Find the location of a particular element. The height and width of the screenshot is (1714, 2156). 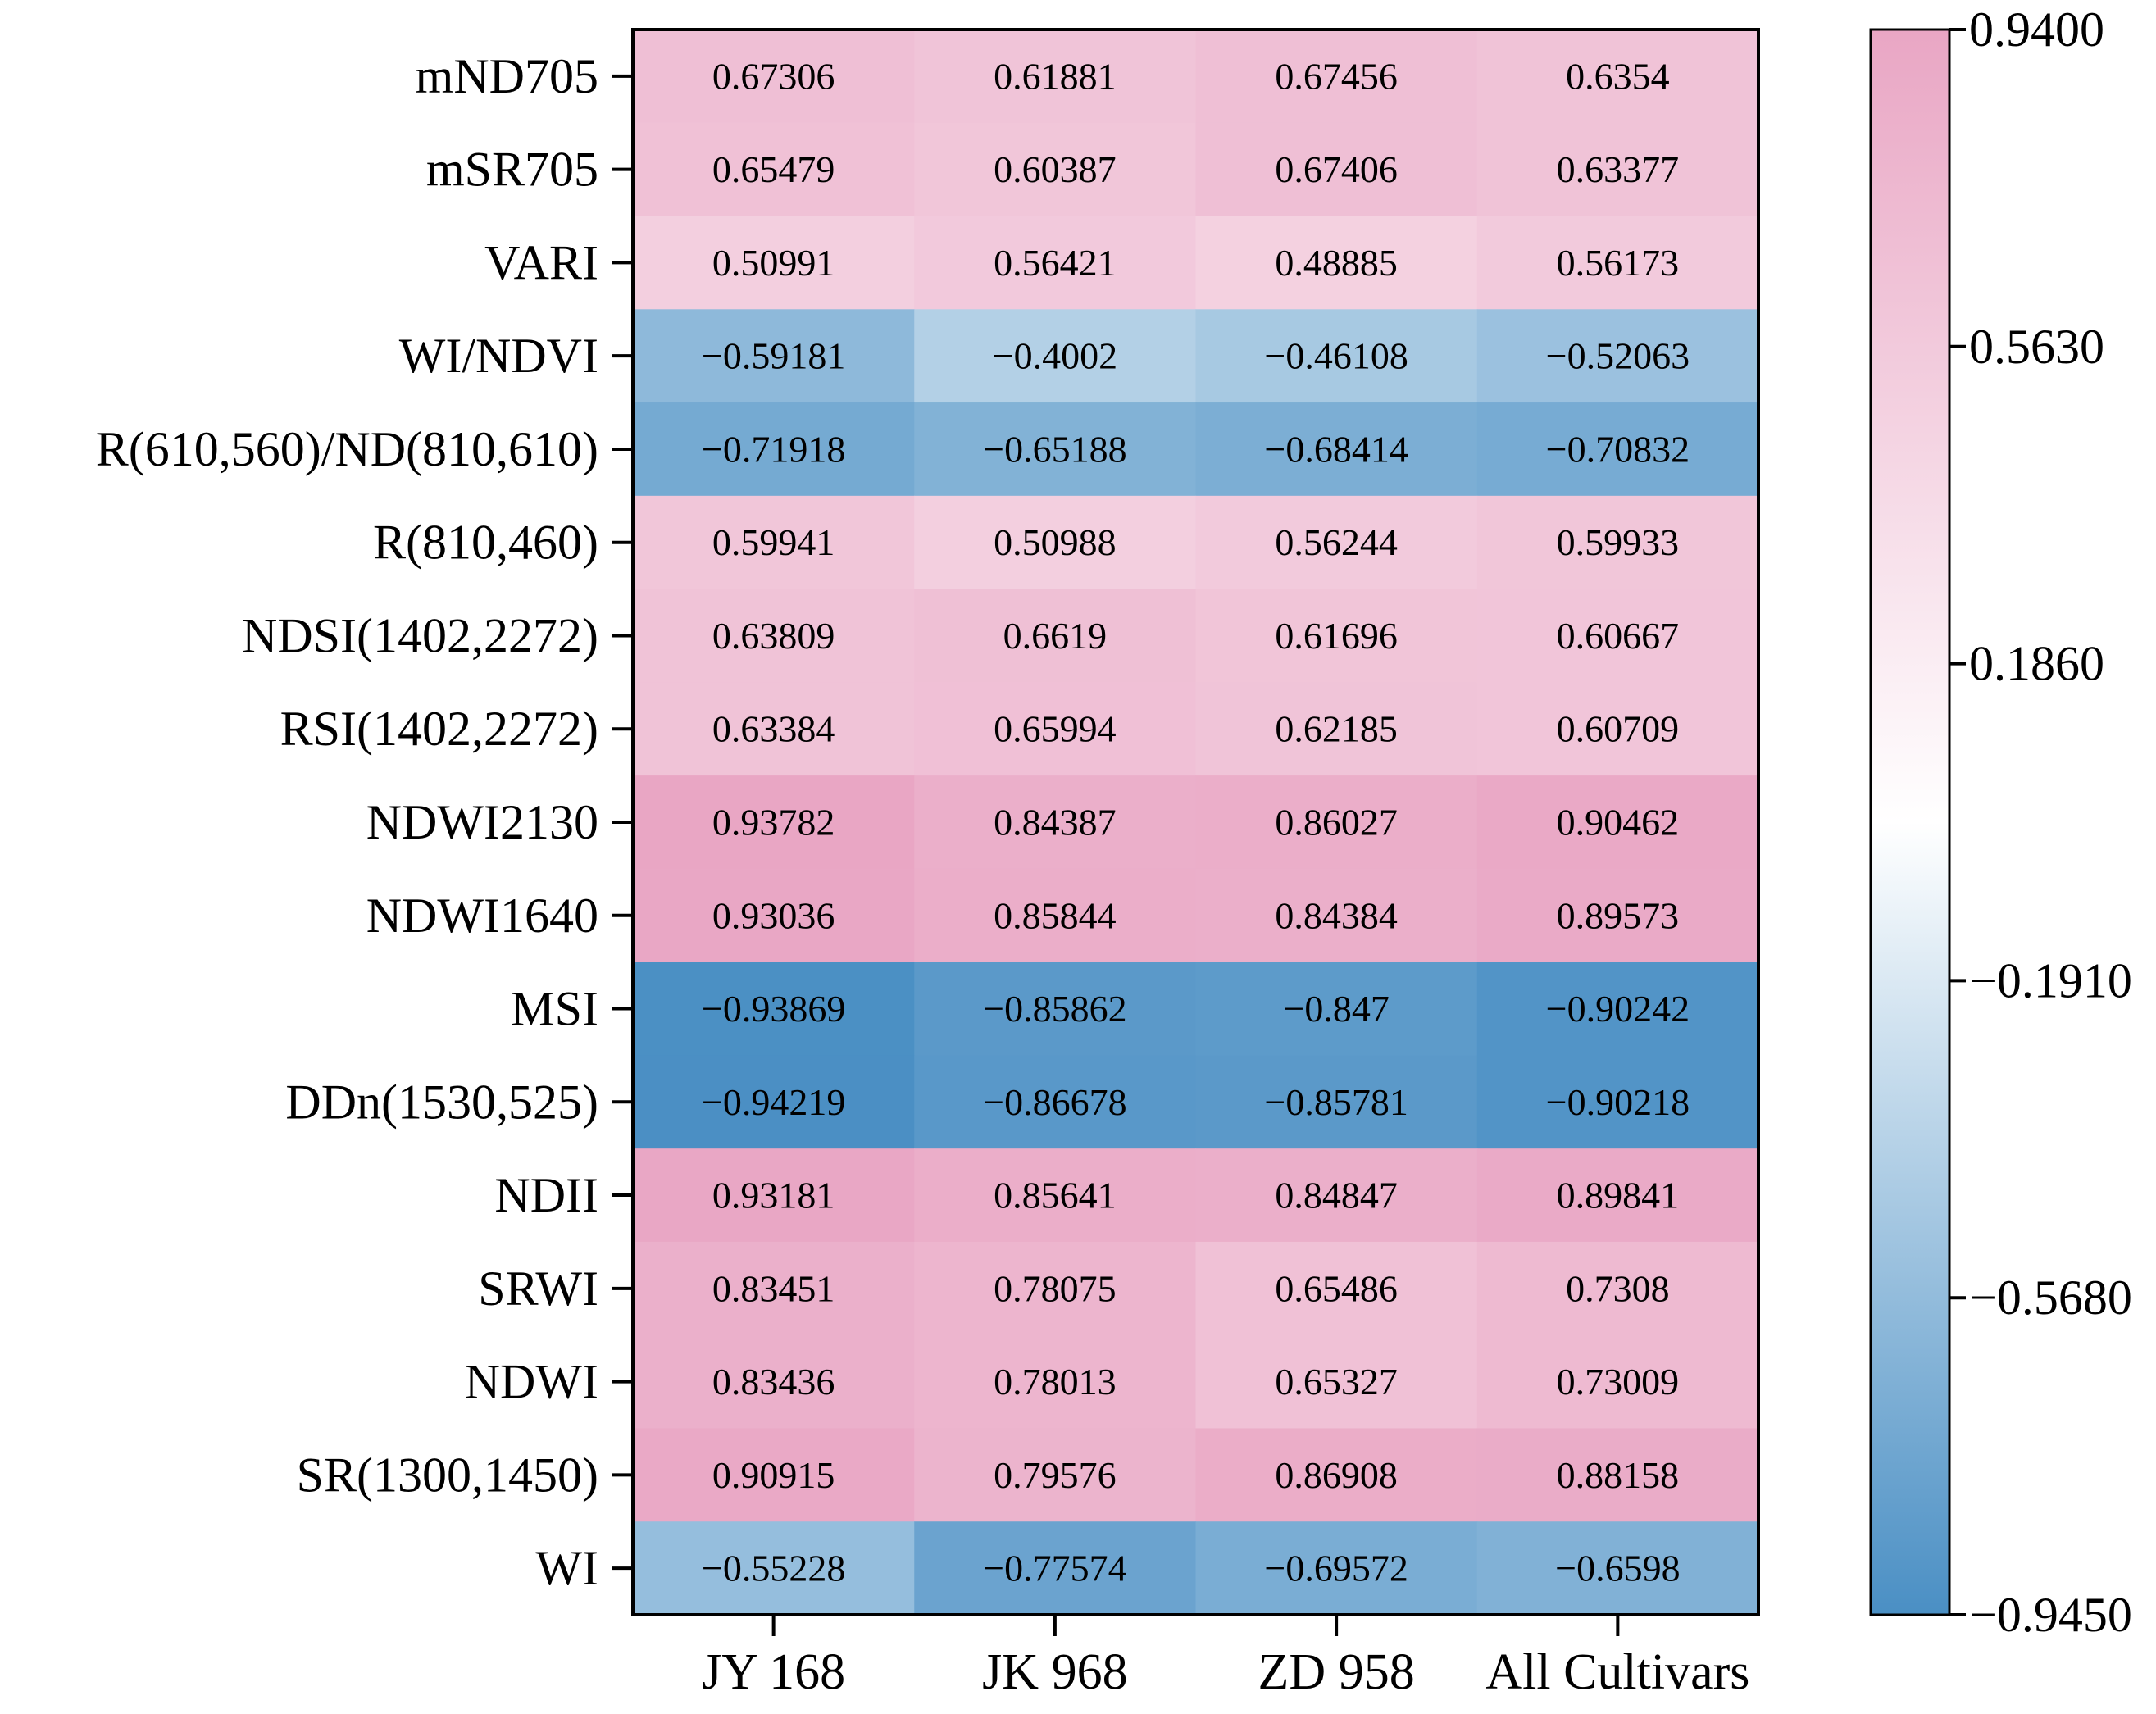

cell-value-label: 0.59933 is located at coordinates (1618, 542).